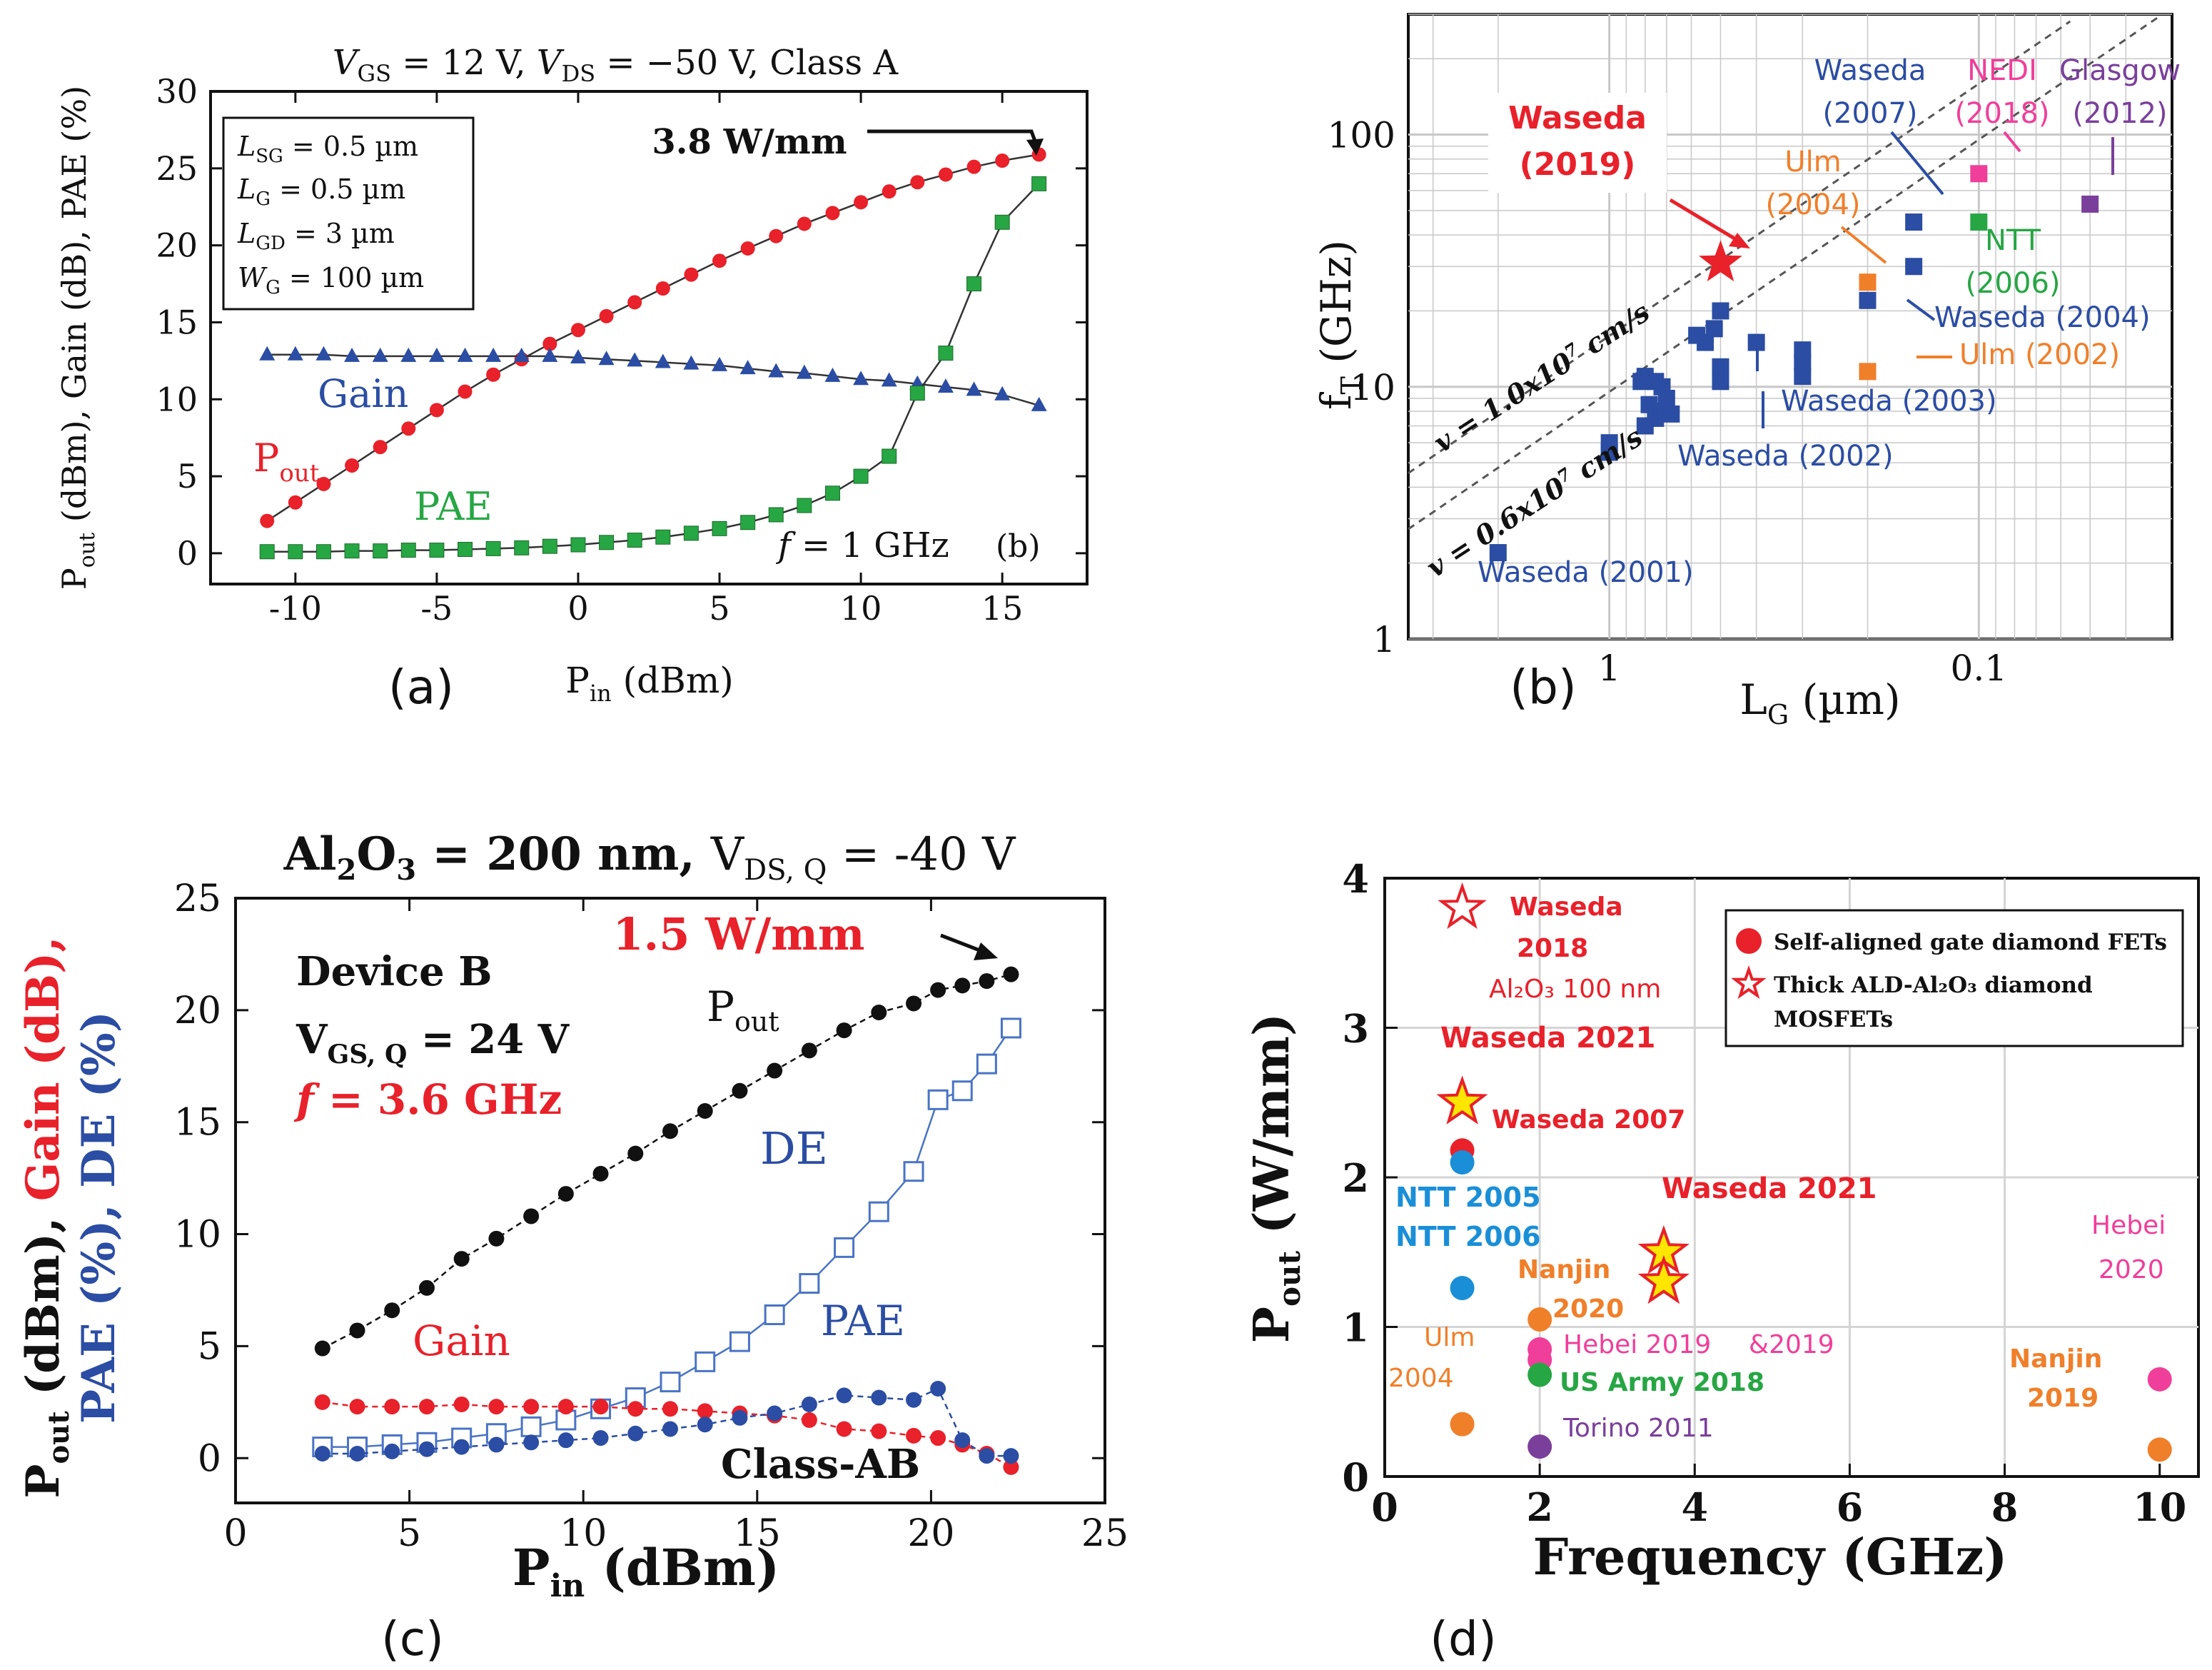 The height and width of the screenshot is (1670, 2212). Describe the element at coordinates (1566, 907) in the screenshot. I see `label-waseda2018: Waseda` at that location.